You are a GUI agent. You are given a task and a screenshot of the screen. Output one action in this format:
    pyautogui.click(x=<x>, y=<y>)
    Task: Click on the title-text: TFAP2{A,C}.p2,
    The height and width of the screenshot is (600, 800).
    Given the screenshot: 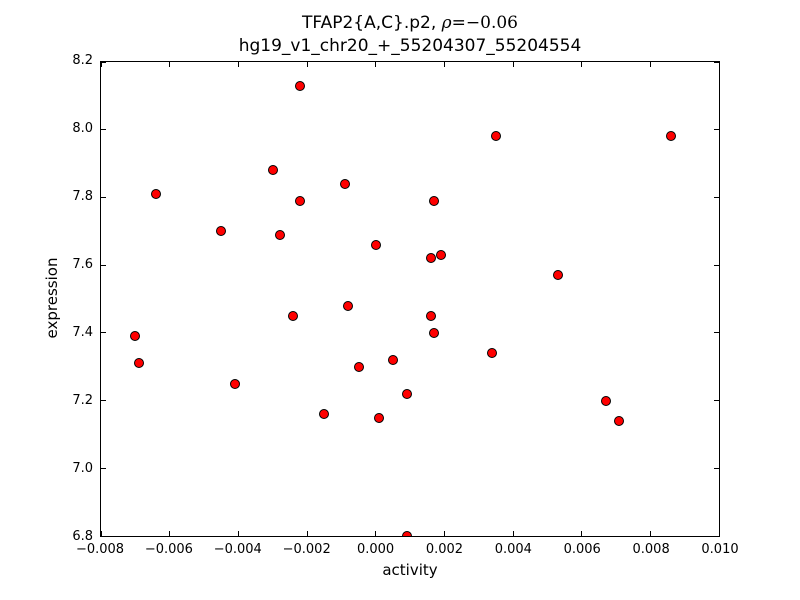 What is the action you would take?
    pyautogui.click(x=372, y=23)
    